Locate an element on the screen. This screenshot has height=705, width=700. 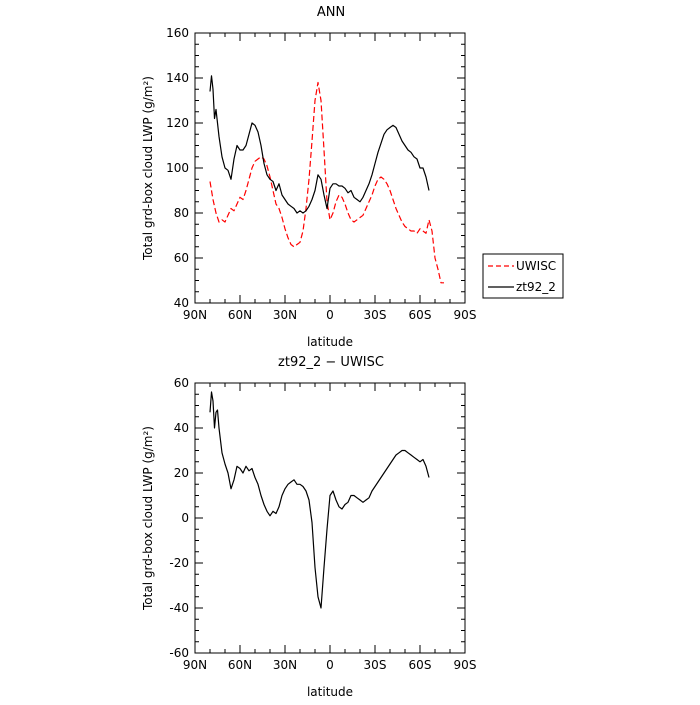
bottom-plot-frame is located at coordinates (330, 518).